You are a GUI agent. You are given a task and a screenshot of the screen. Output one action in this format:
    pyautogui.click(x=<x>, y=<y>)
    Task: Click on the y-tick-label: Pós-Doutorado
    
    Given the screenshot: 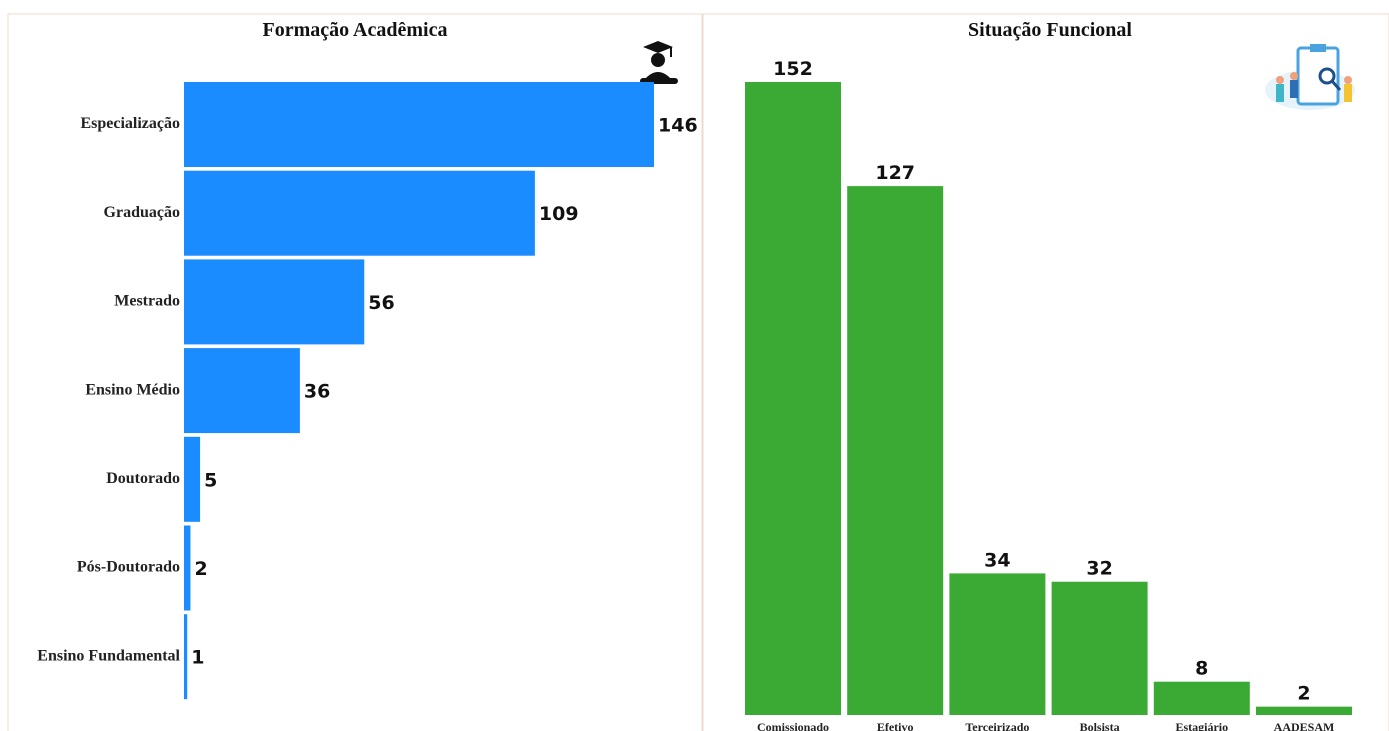 What is the action you would take?
    pyautogui.click(x=128, y=567)
    